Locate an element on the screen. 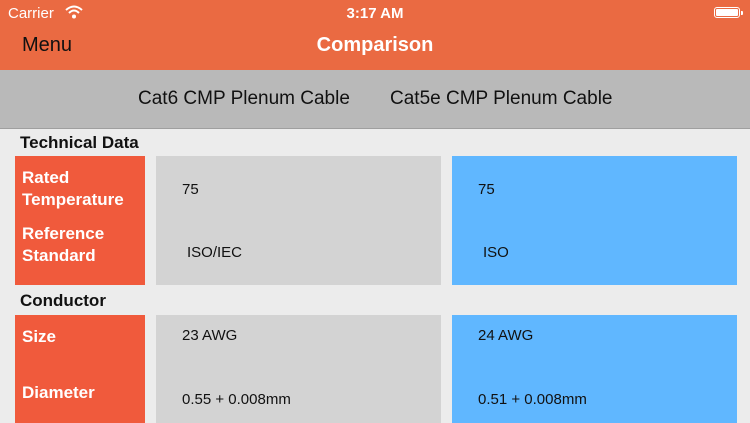 The image size is (750, 423). label-column-conductor: Size Diameter is located at coordinates (80, 369).